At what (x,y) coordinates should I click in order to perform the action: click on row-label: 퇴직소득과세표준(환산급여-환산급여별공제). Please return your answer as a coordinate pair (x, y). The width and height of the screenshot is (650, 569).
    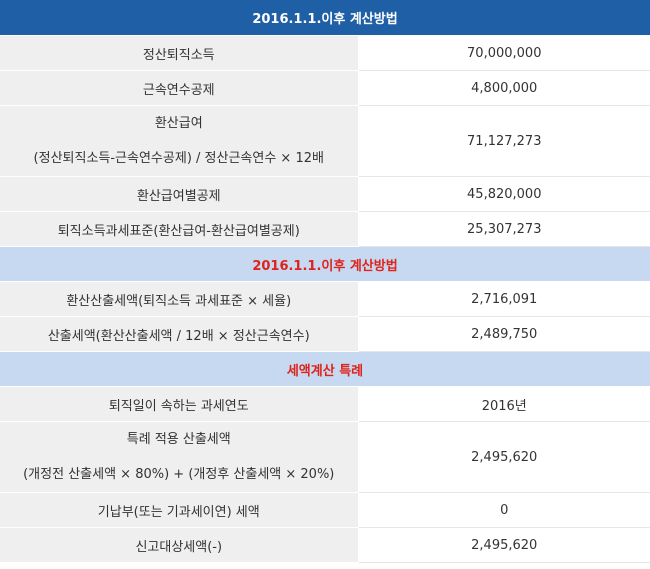
    Looking at the image, I should click on (179, 229).